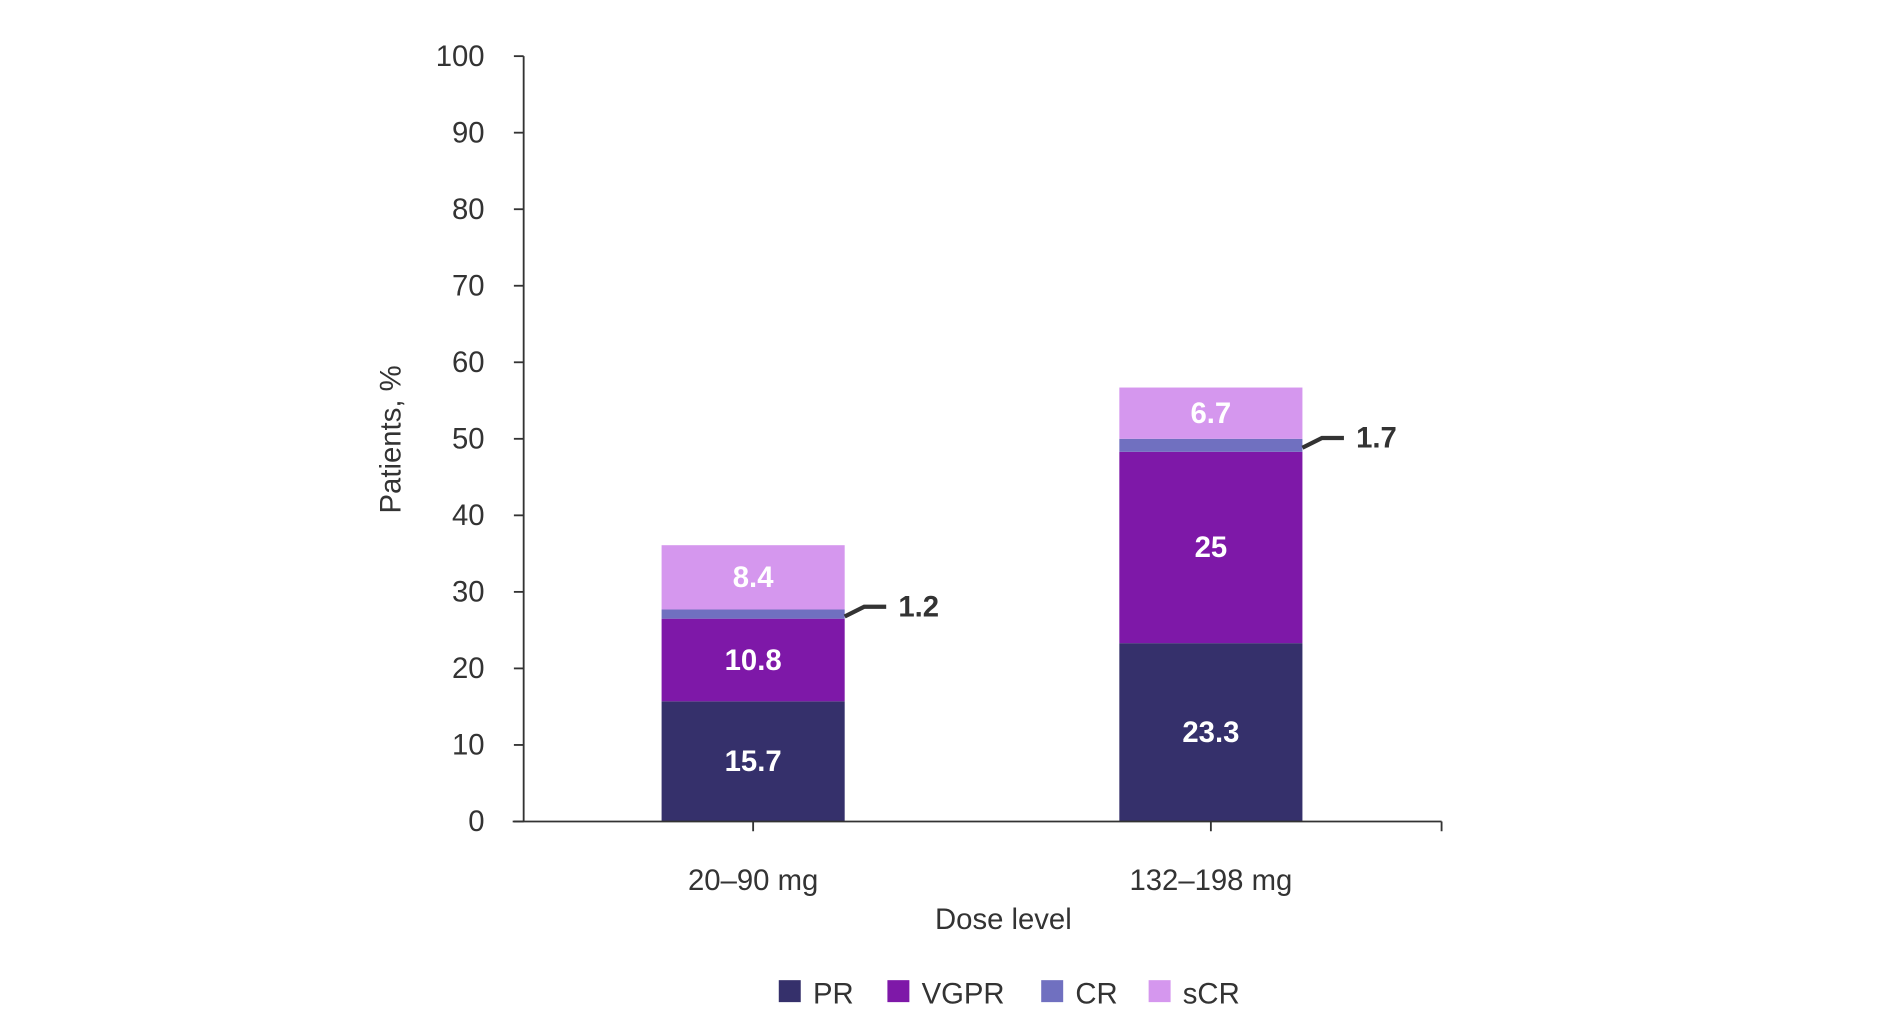 The height and width of the screenshot is (1018, 1892). What do you see at coordinates (460, 56) in the screenshot?
I see `y-tick-label: 100` at bounding box center [460, 56].